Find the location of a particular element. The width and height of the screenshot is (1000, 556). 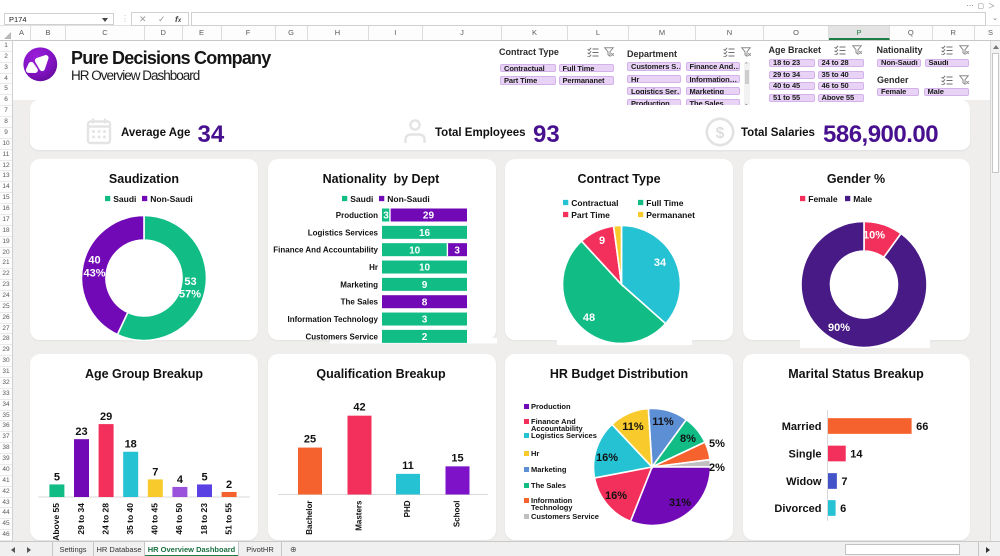

svg-text: 57% is located at coordinates (190, 295).